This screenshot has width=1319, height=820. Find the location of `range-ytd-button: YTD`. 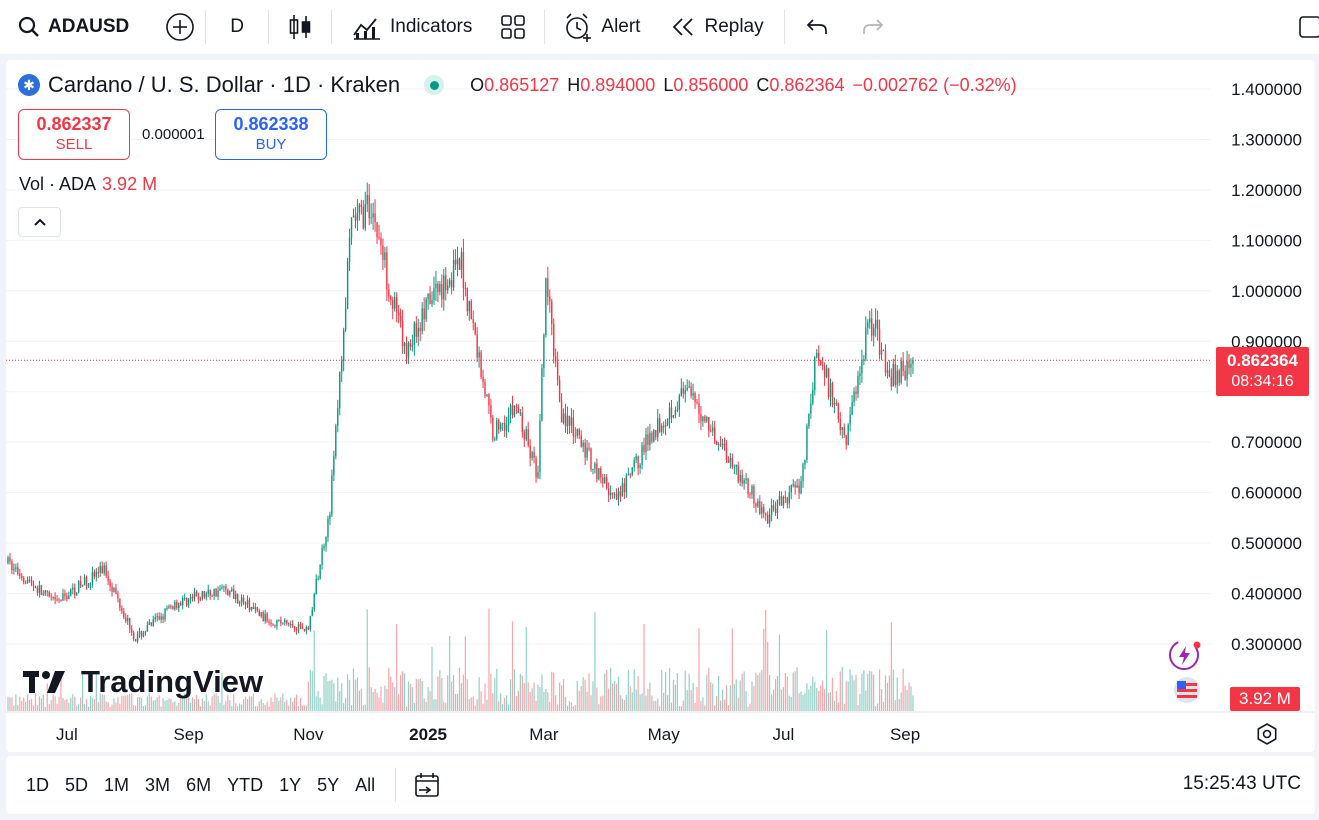

range-ytd-button: YTD is located at coordinates (245, 784).